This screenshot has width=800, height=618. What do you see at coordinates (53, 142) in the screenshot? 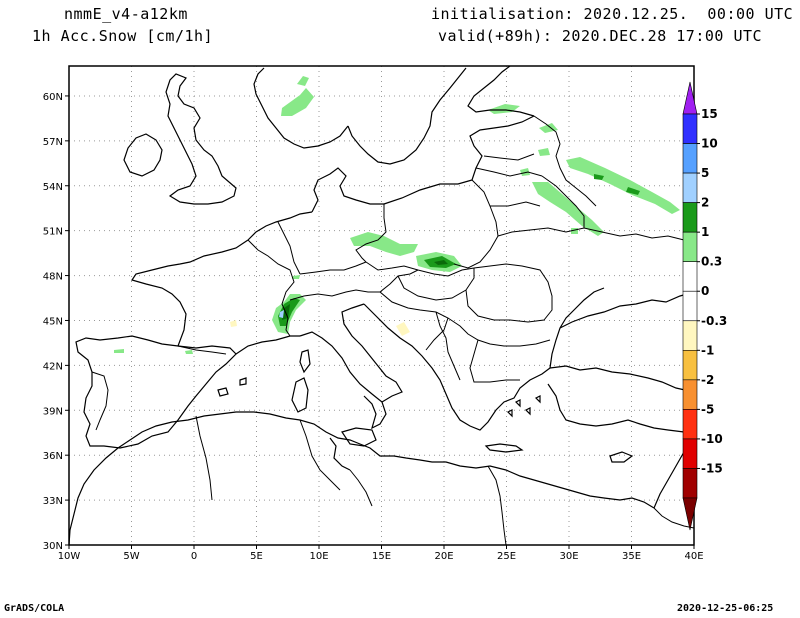
I see `lat-label: 57N` at bounding box center [53, 142].